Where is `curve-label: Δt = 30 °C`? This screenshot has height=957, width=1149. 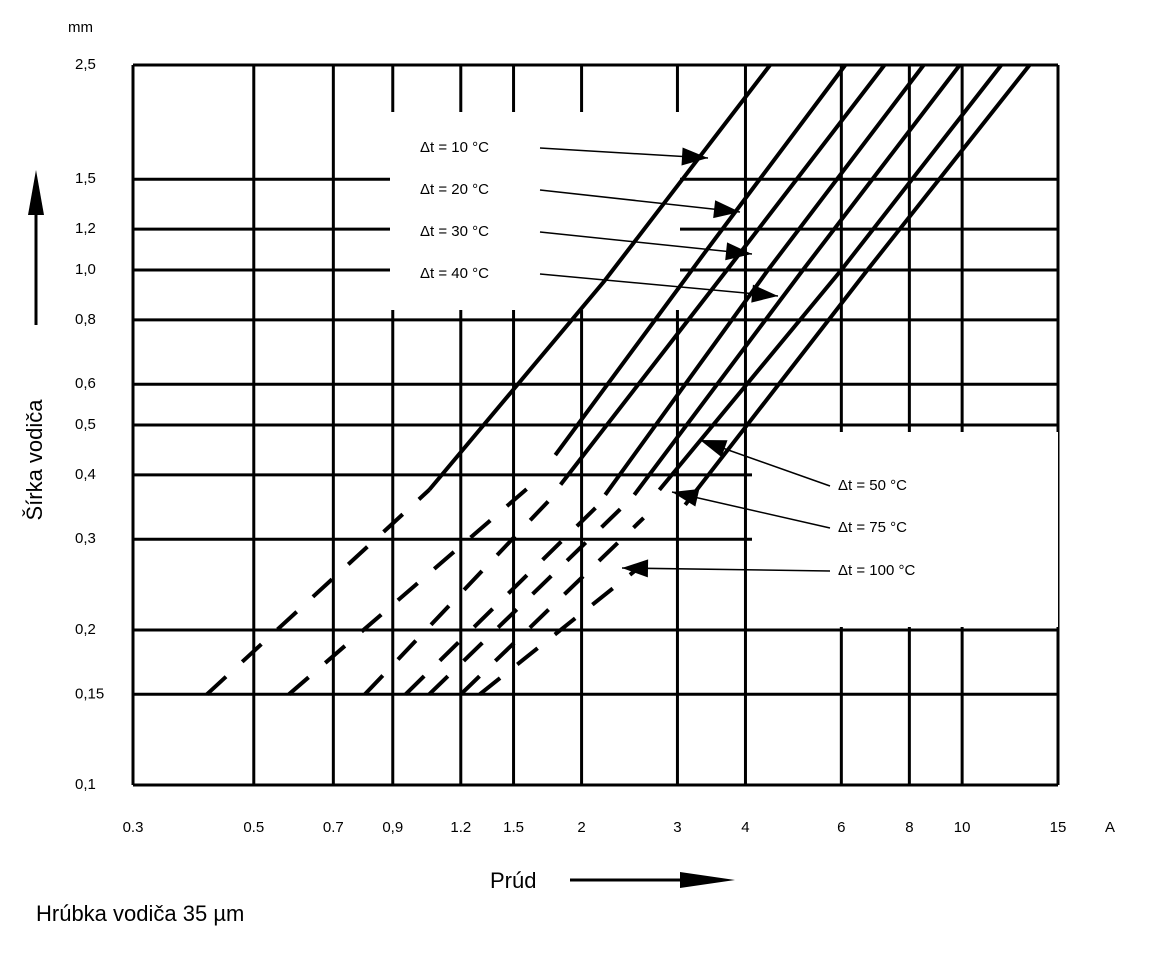
curve-label: Δt = 30 °C is located at coordinates (454, 231).